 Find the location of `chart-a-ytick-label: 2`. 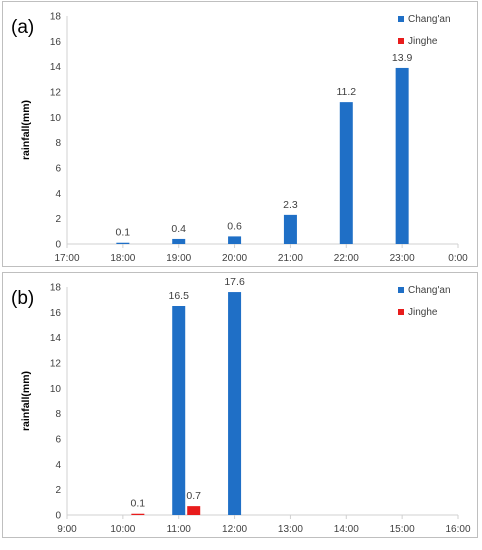

chart-a-ytick-label: 2 is located at coordinates (58, 219).